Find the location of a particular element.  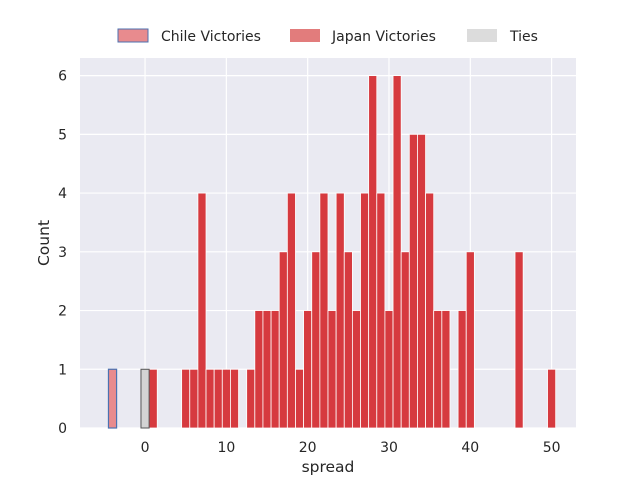

y-tick-label: 5 is located at coordinates (62, 135).